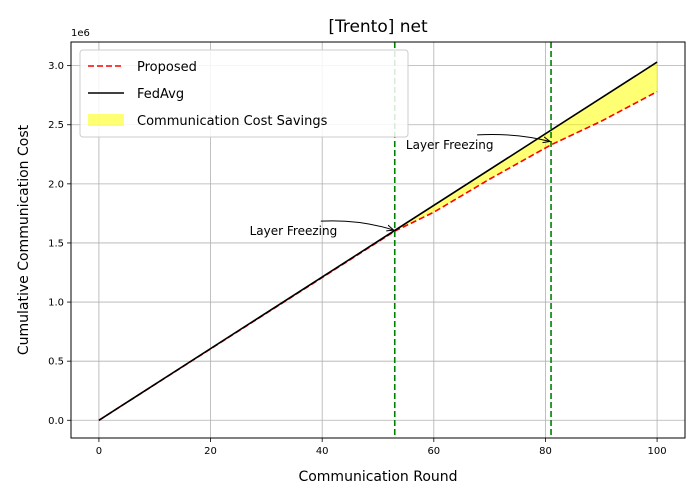 The width and height of the screenshot is (700, 500). What do you see at coordinates (80, 33) in the screenshot?
I see `y-axis-offset-label: 1e6` at bounding box center [80, 33].